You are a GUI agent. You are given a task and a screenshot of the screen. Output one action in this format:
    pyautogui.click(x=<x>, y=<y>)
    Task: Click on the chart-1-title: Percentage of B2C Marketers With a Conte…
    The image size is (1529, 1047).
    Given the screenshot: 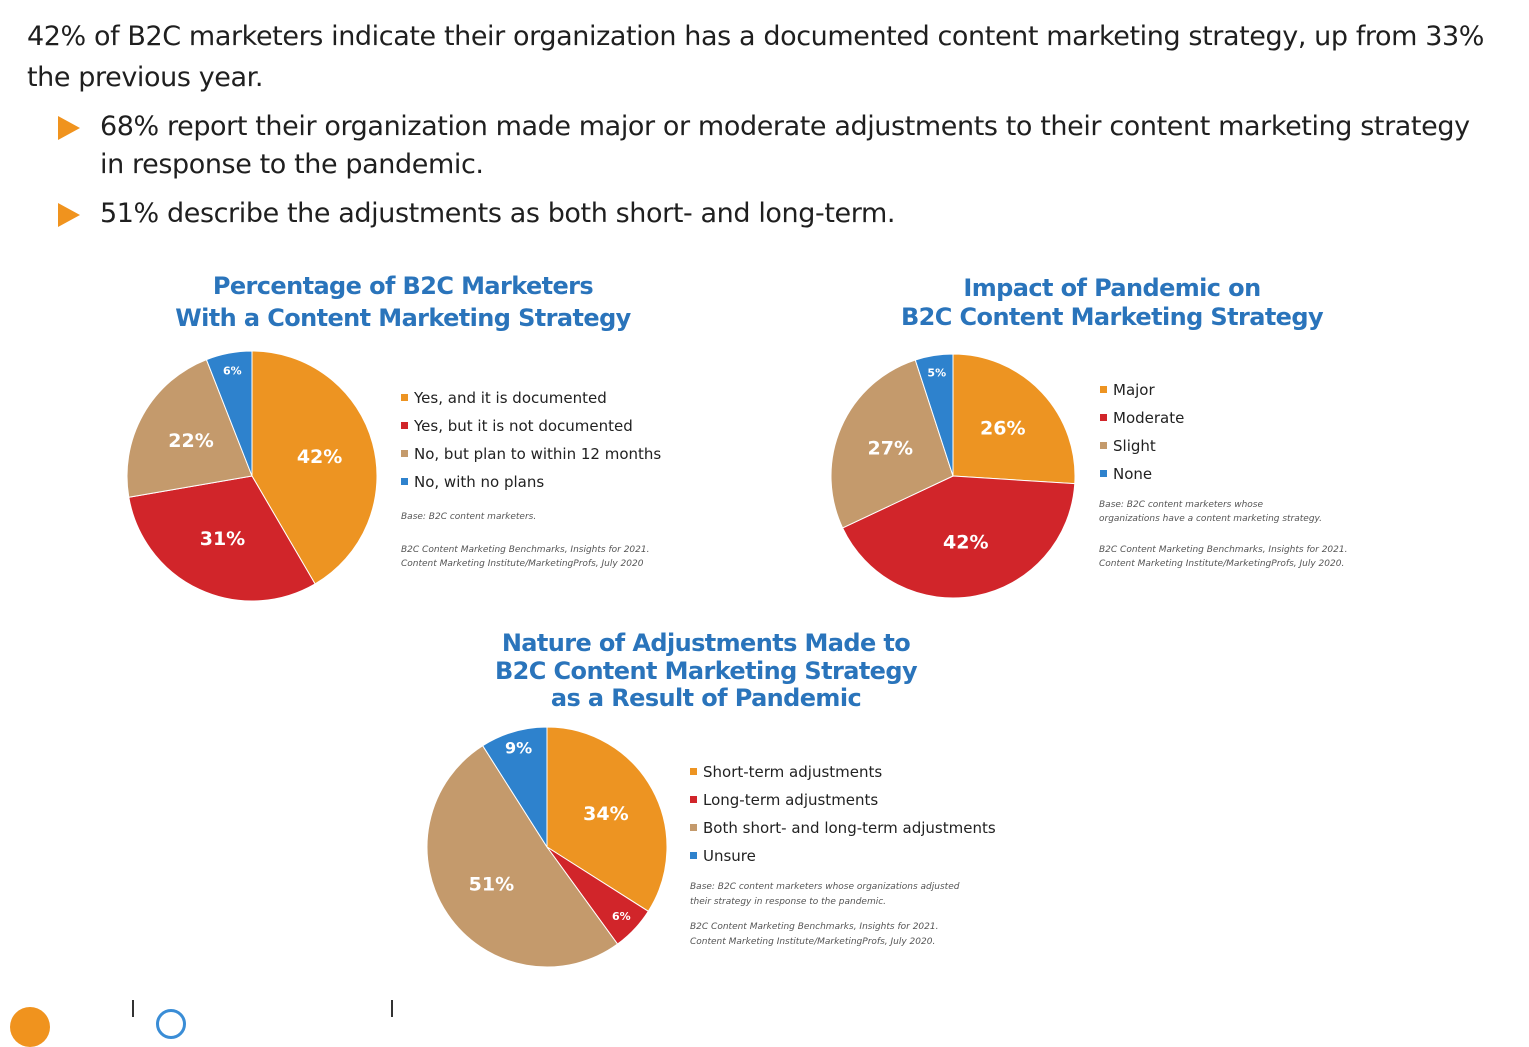 What is the action you would take?
    pyautogui.click(x=403, y=302)
    